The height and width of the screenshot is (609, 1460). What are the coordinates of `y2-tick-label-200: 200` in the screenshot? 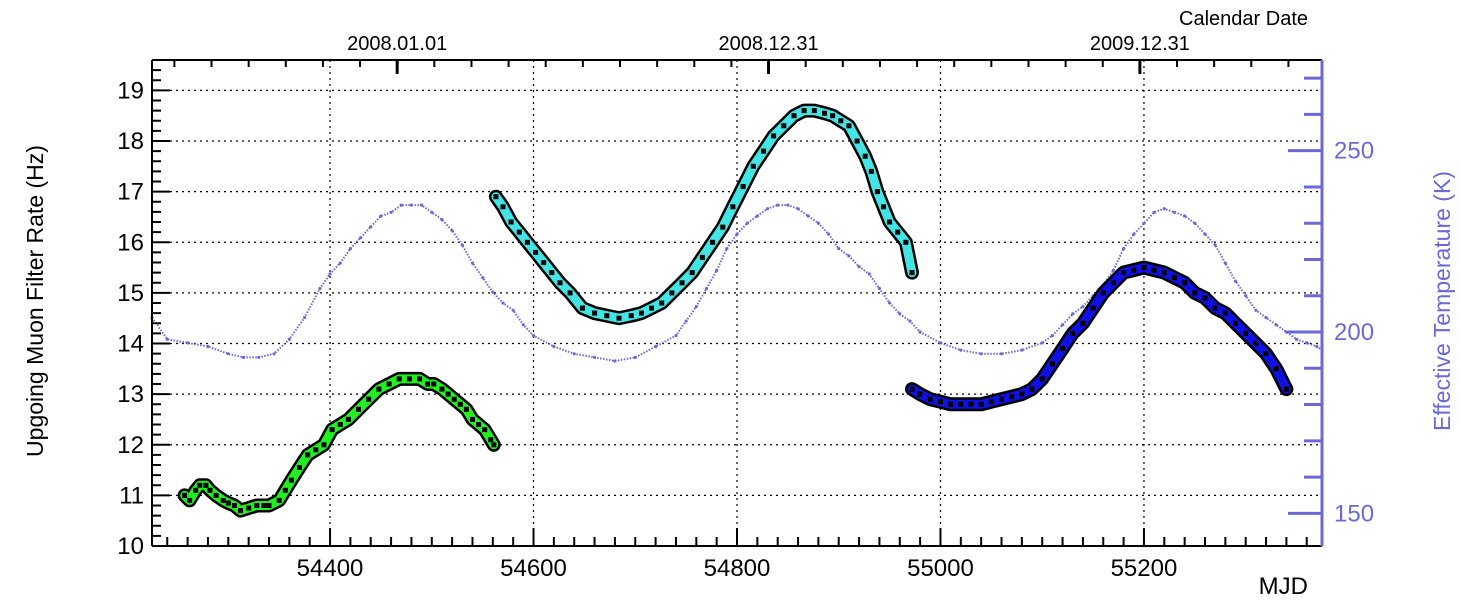 It's located at (1354, 332).